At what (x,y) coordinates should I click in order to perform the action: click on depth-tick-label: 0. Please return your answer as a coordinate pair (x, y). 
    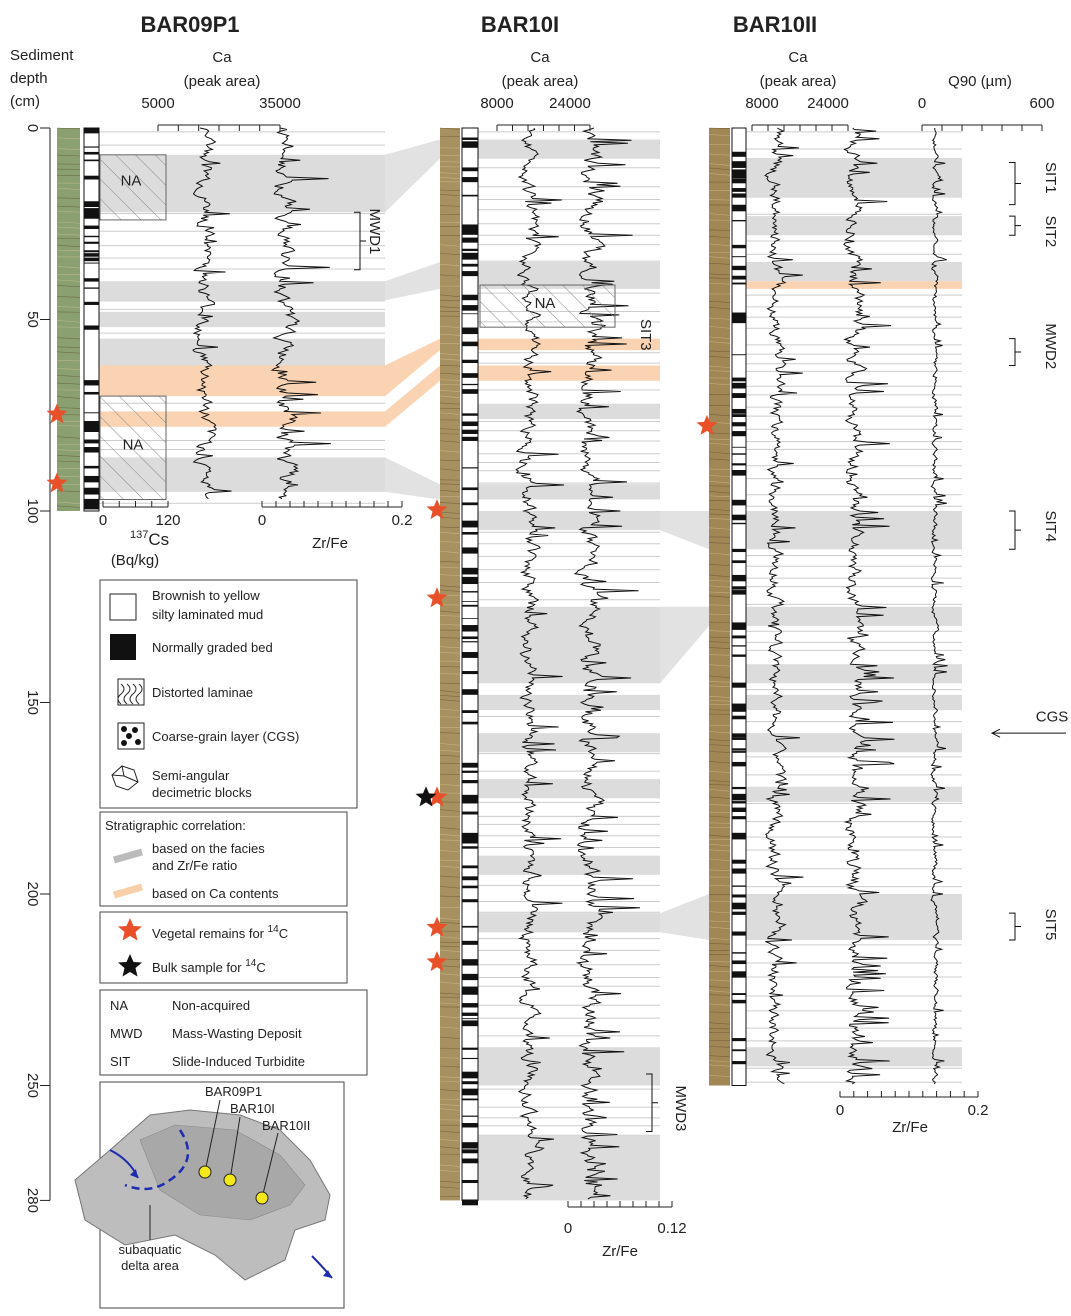
    Looking at the image, I should click on (32, 128).